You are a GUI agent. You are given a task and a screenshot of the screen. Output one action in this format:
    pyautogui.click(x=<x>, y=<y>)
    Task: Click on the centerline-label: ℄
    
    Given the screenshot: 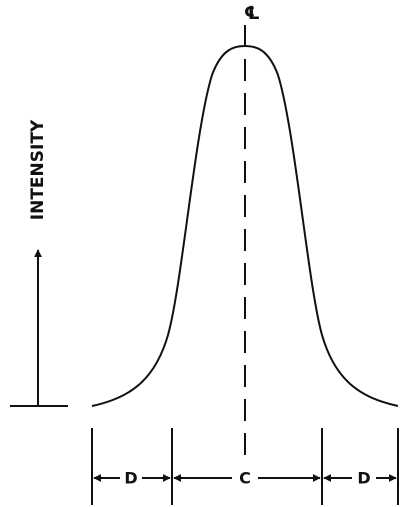 What is the action you would take?
    pyautogui.click(x=252, y=13)
    